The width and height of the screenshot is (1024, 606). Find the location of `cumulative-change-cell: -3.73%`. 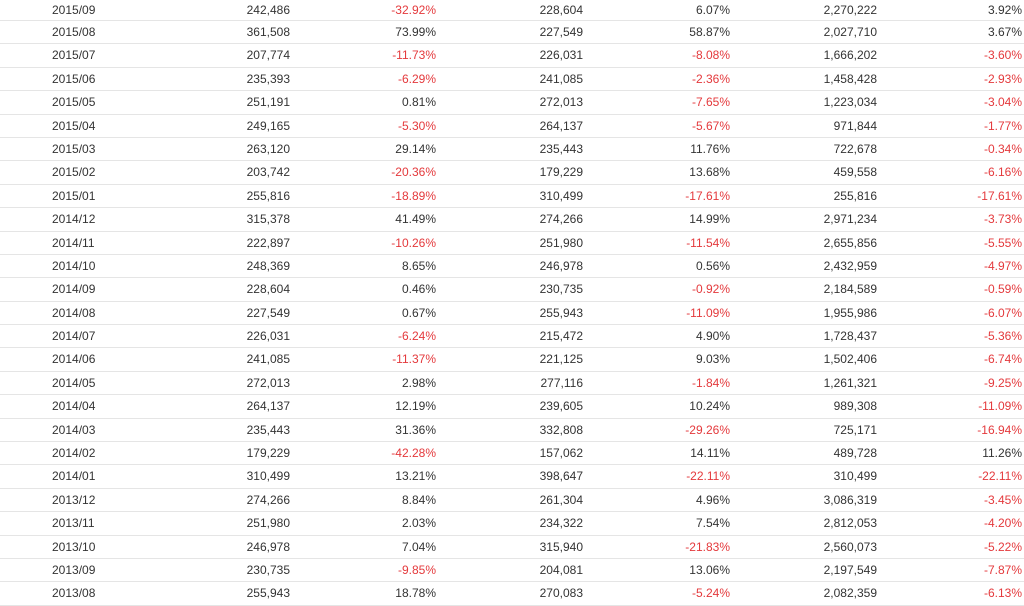

cumulative-change-cell: -3.73% is located at coordinates (1002, 219).